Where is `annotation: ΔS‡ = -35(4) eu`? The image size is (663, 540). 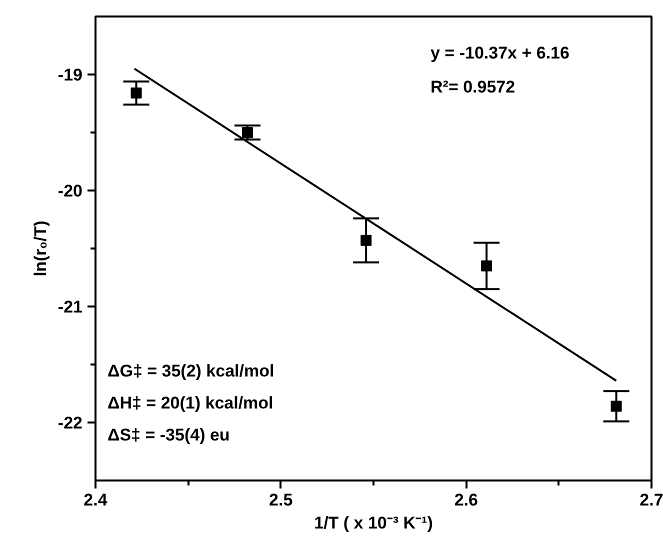
annotation: ΔS‡ = -35(4) eu is located at coordinates (169, 435).